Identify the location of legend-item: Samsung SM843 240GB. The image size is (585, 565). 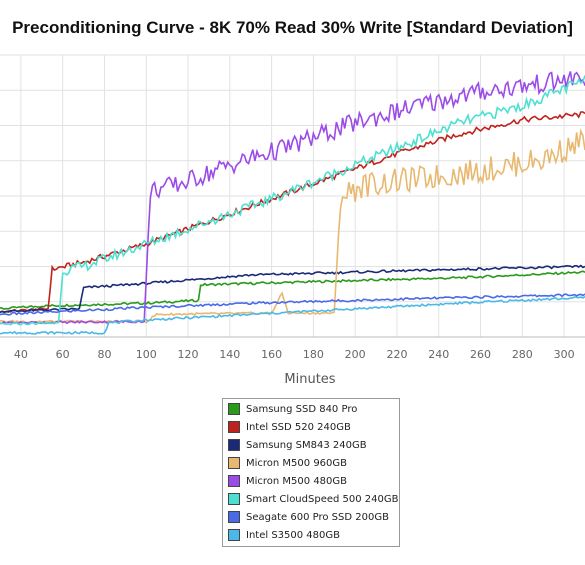
(297, 445).